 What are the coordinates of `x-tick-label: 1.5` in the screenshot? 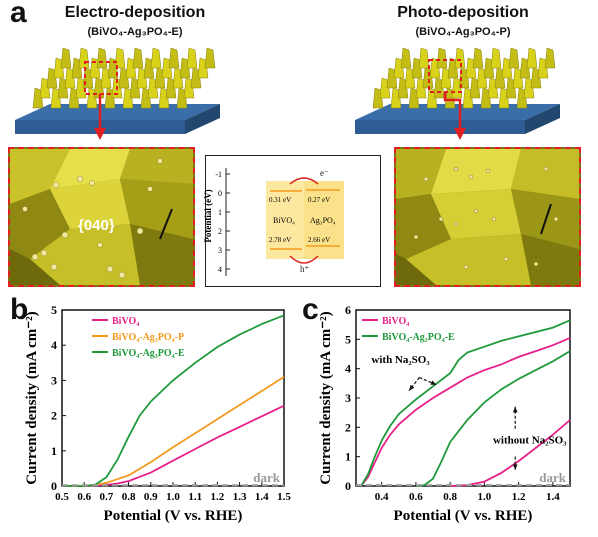 It's located at (284, 497).